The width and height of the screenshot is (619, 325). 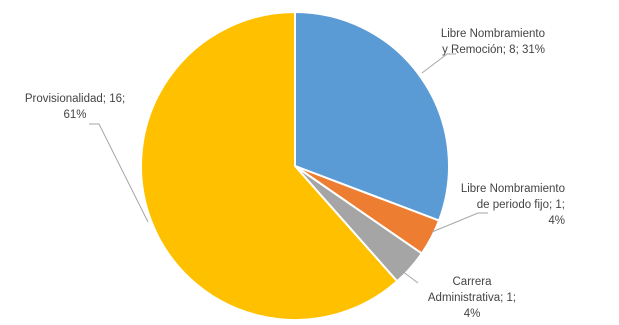 What do you see at coordinates (493, 50) in the screenshot?
I see `data-label-line: y Remoción; 8; 31%` at bounding box center [493, 50].